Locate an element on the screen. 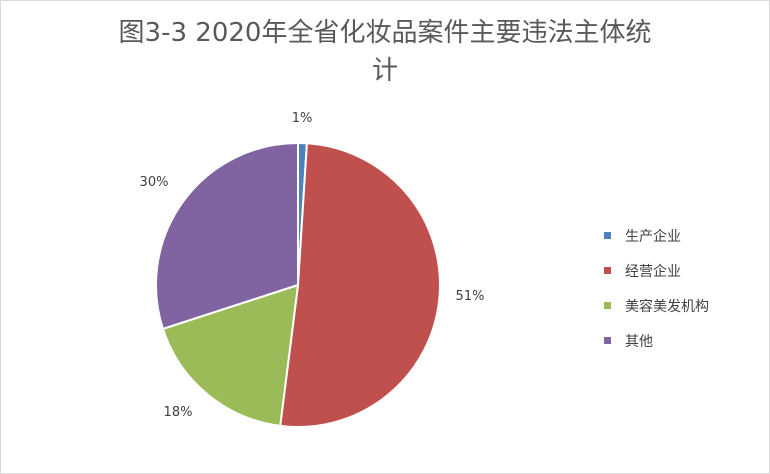  legend-item-3: 美容美发机构 is located at coordinates (656, 305).